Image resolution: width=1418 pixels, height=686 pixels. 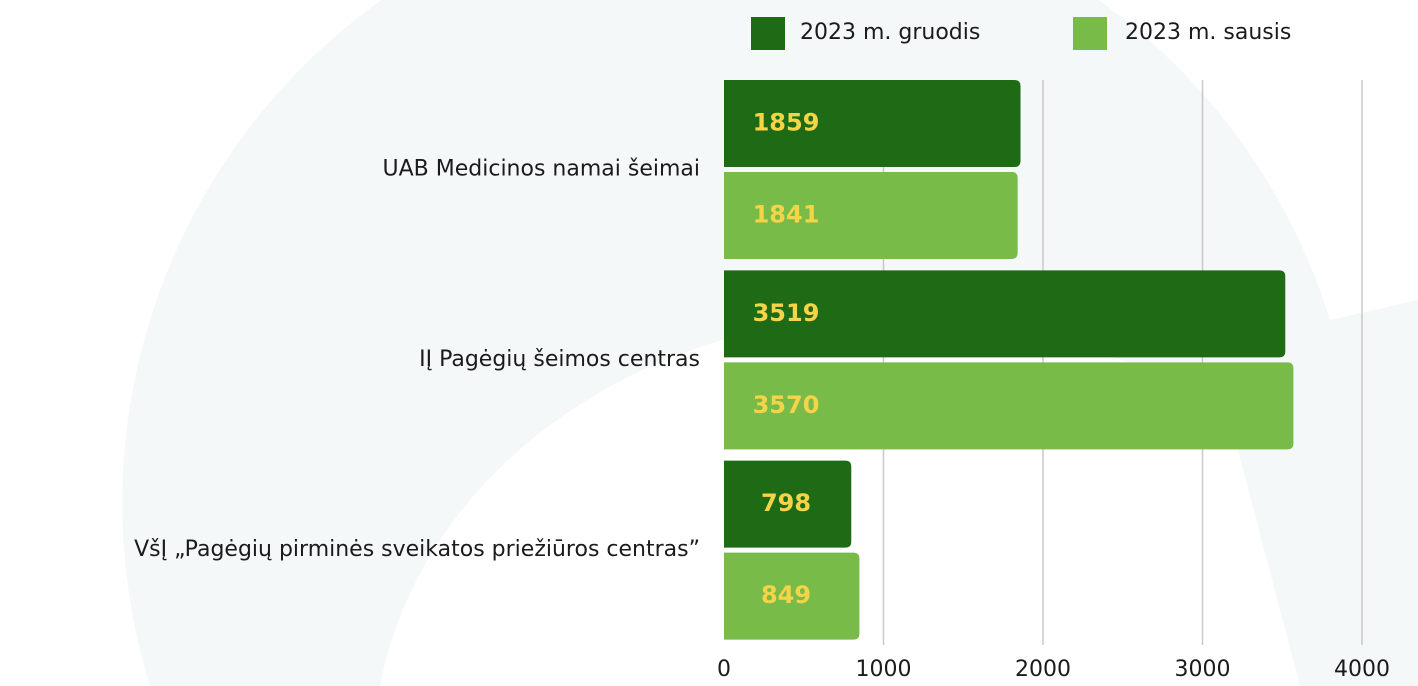 What do you see at coordinates (786, 215) in the screenshot?
I see `data-label: 1841` at bounding box center [786, 215].